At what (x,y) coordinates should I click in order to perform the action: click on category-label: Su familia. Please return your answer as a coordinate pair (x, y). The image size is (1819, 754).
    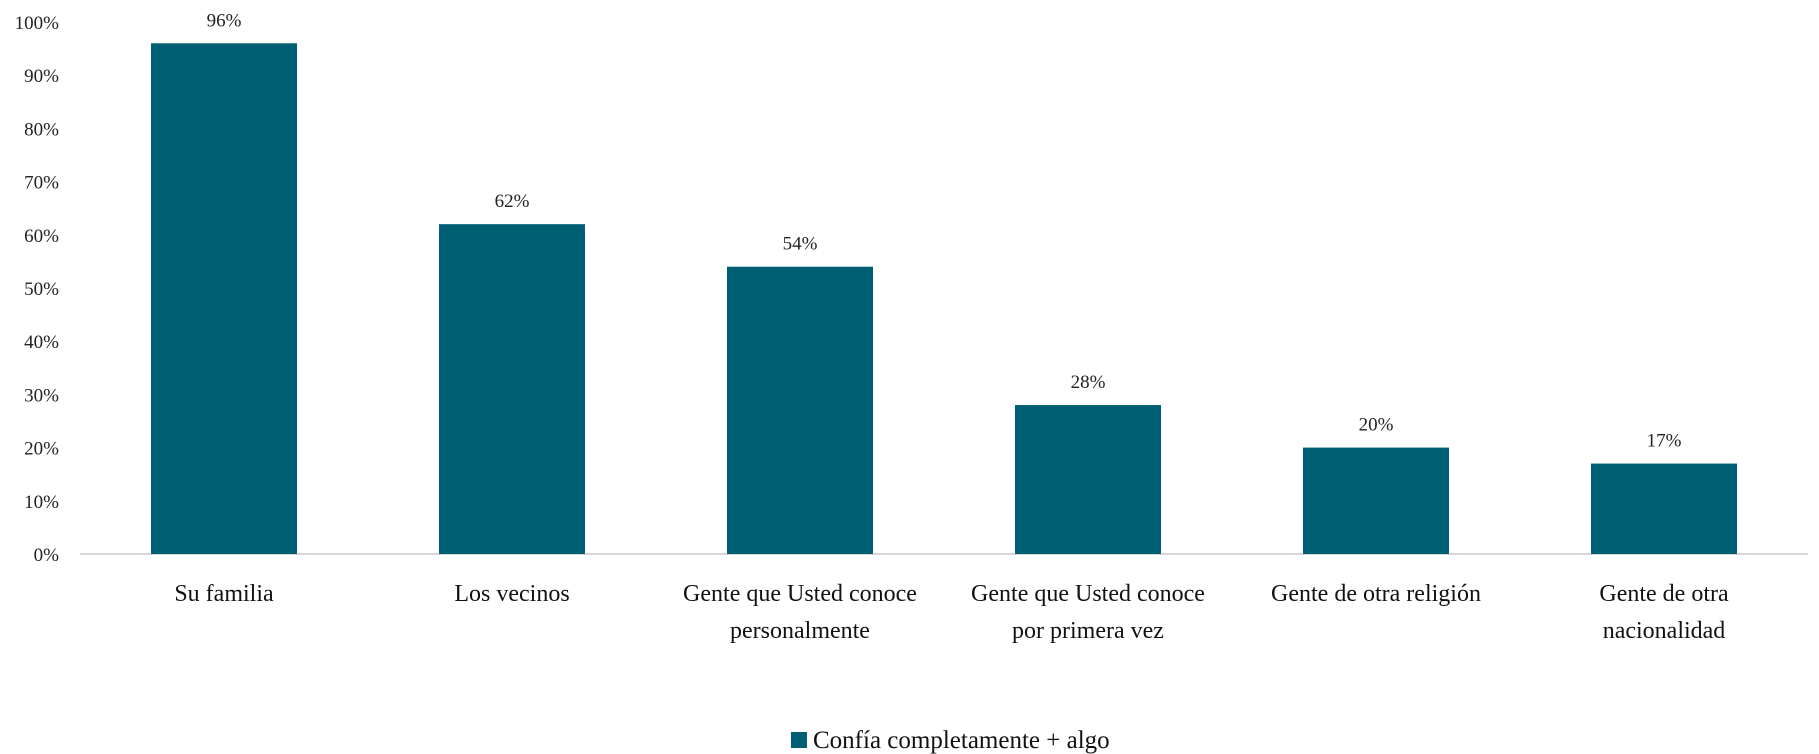
    Looking at the image, I should click on (224, 594).